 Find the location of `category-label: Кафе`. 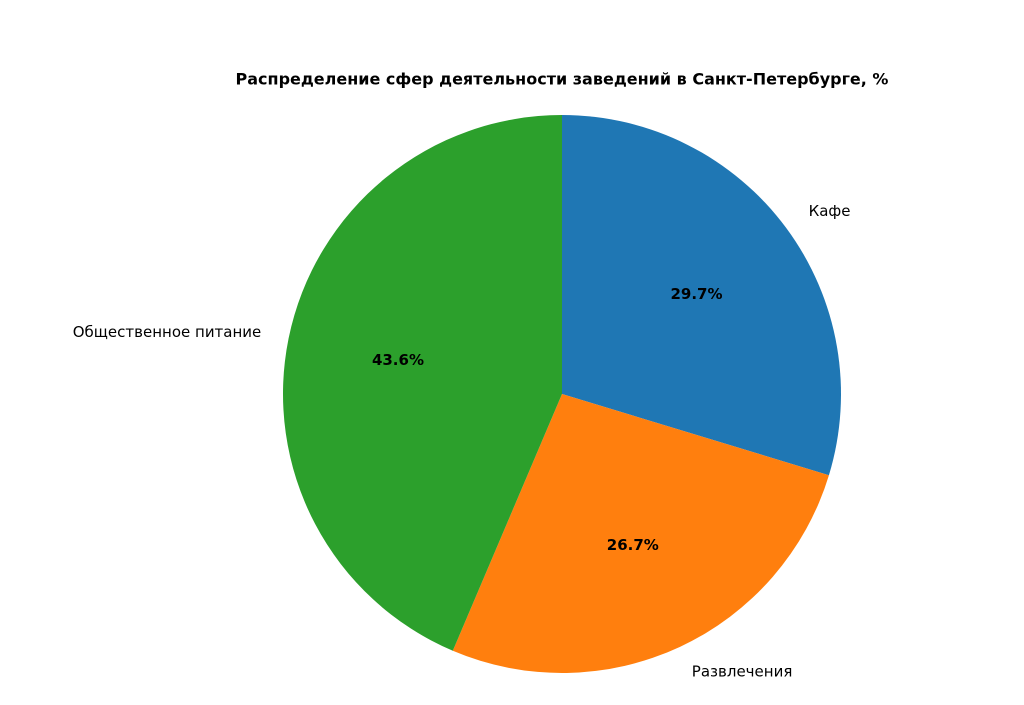

category-label: Кафе is located at coordinates (830, 211).